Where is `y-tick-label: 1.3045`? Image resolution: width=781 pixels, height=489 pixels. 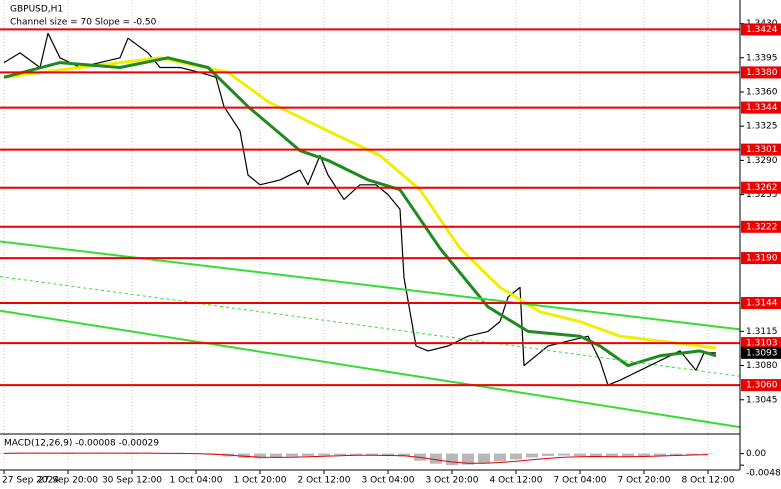 y-tick-label: 1.3045 is located at coordinates (762, 400).